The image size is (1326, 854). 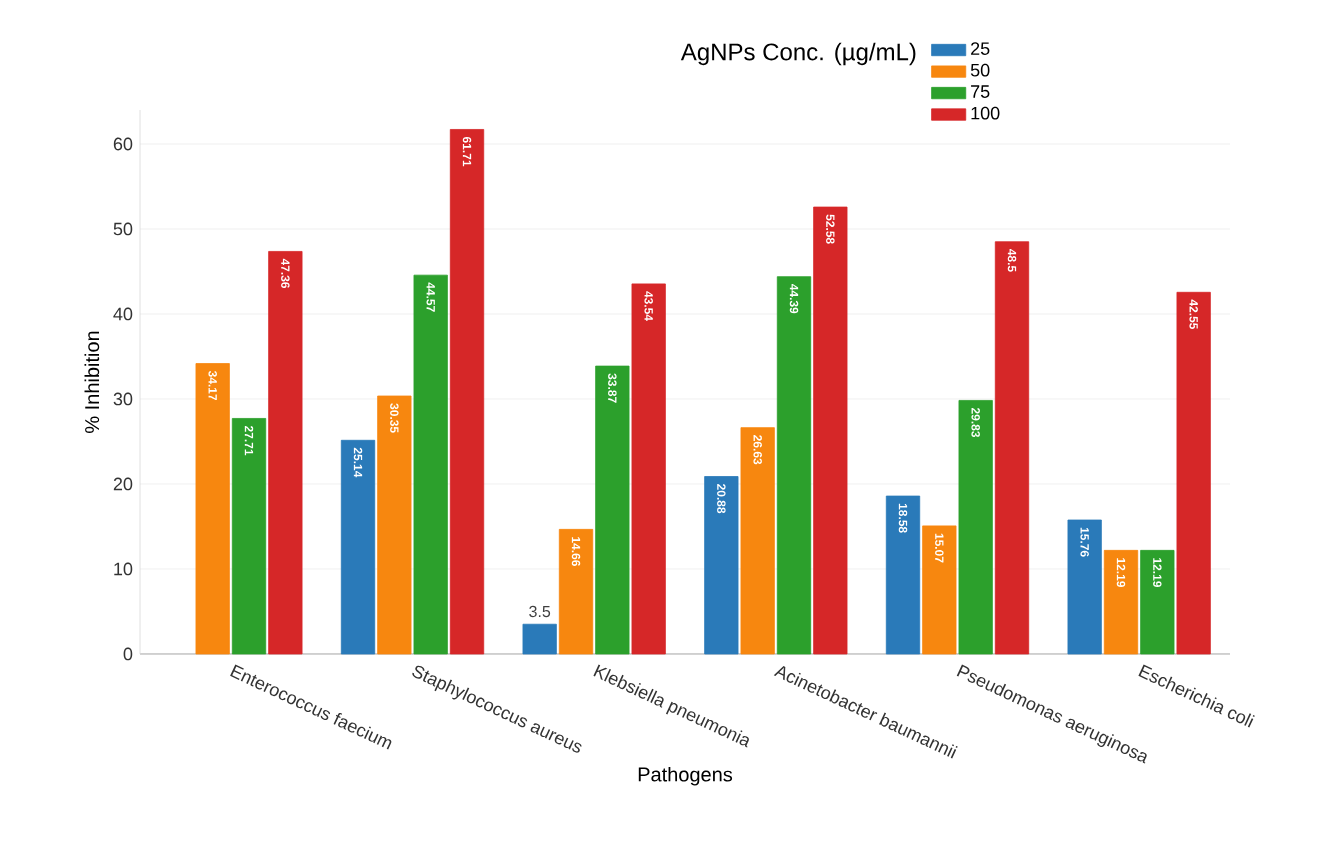 I want to click on y-axis-title: % Inhibition, so click(x=92, y=382).